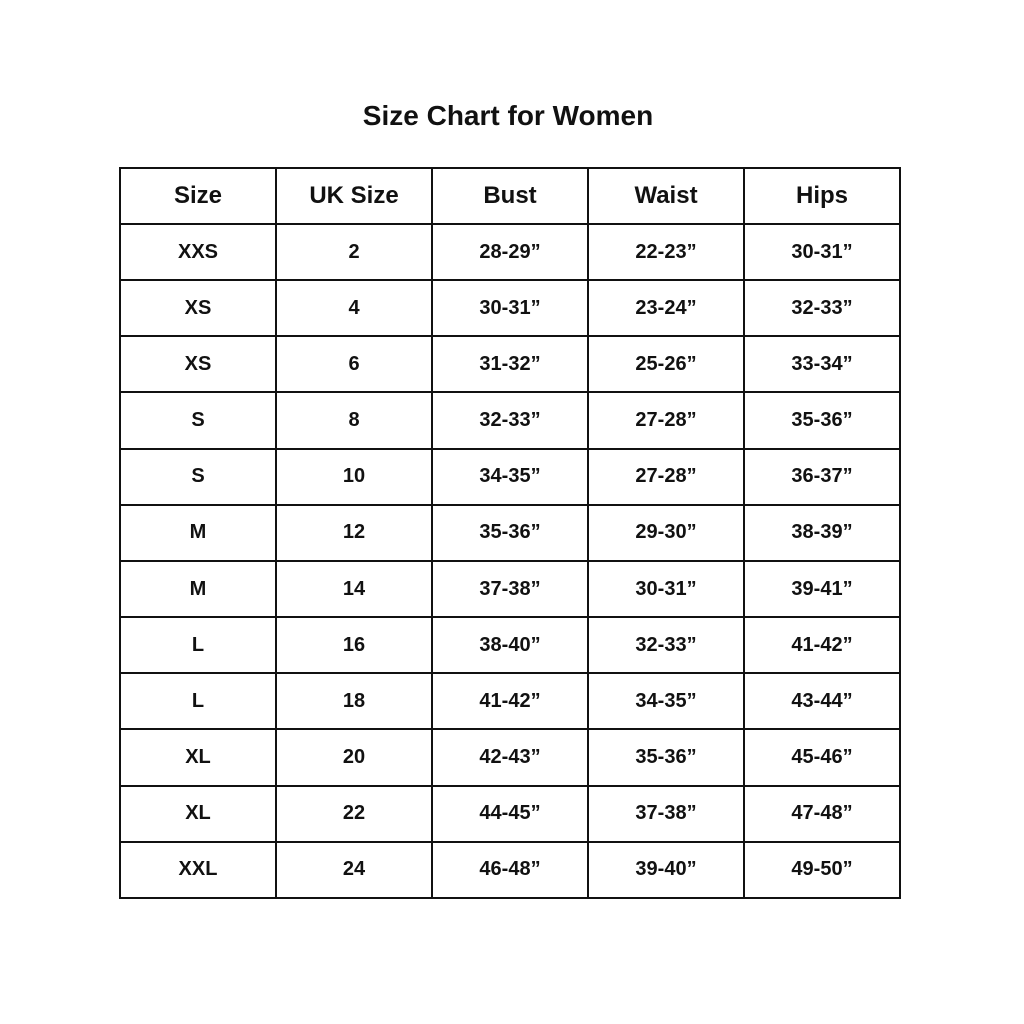  I want to click on table-row: L 18 41-42” 34-35” 43-44”, so click(510, 701).